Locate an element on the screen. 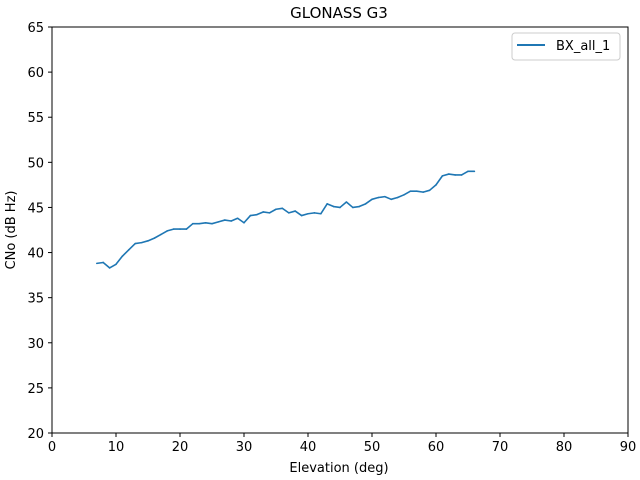  x-tick-label: 20 is located at coordinates (180, 447).